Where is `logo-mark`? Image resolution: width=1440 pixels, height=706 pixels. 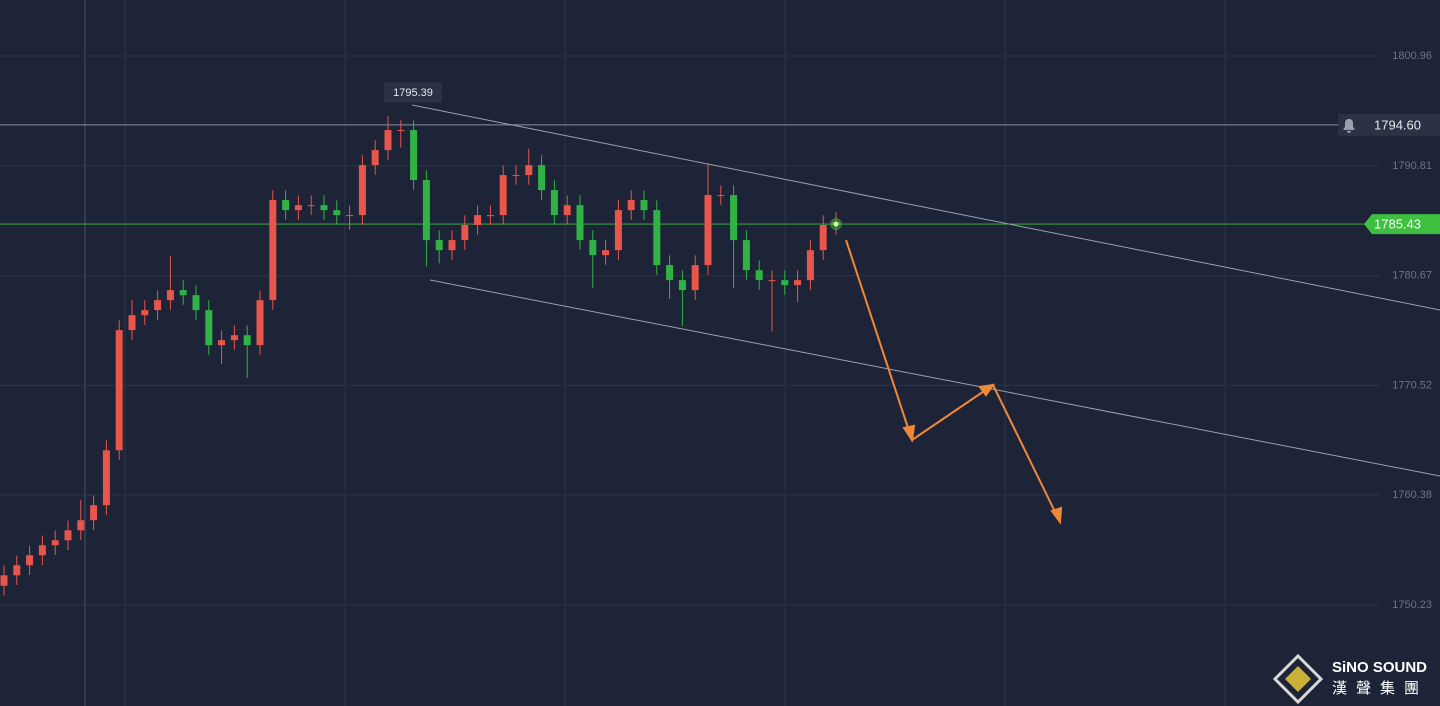 logo-mark is located at coordinates (1298, 679).